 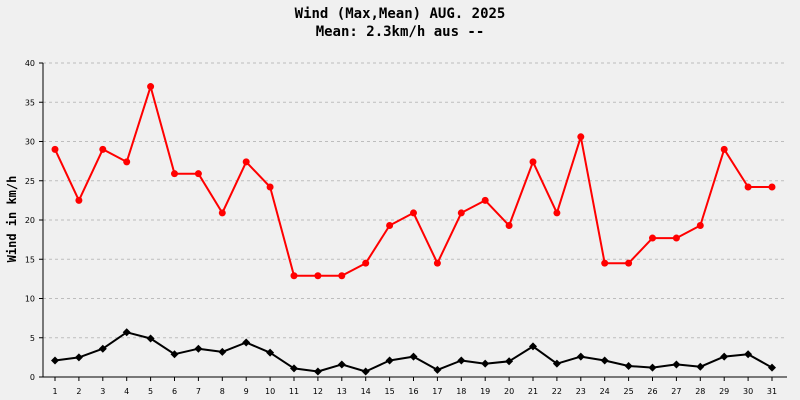 I want to click on x-tick-label: 20, so click(x=509, y=391).